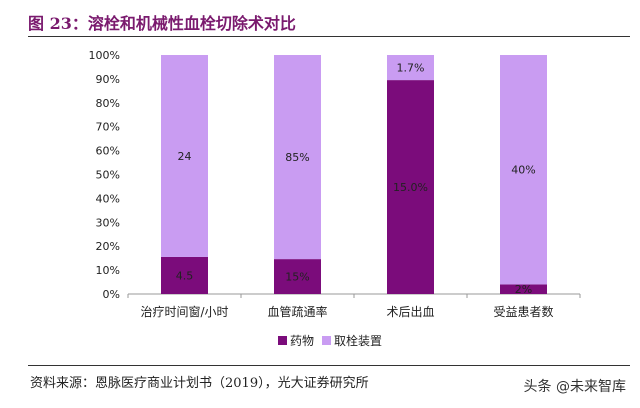 The height and width of the screenshot is (408, 640). What do you see at coordinates (108, 222) in the screenshot?
I see `y-tick-label: 30%` at bounding box center [108, 222].